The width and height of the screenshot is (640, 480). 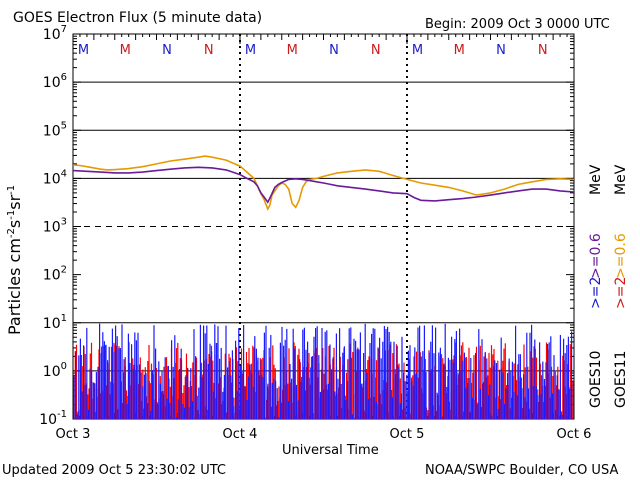 I want to click on x-tick-label: Oct 6, so click(x=574, y=434).